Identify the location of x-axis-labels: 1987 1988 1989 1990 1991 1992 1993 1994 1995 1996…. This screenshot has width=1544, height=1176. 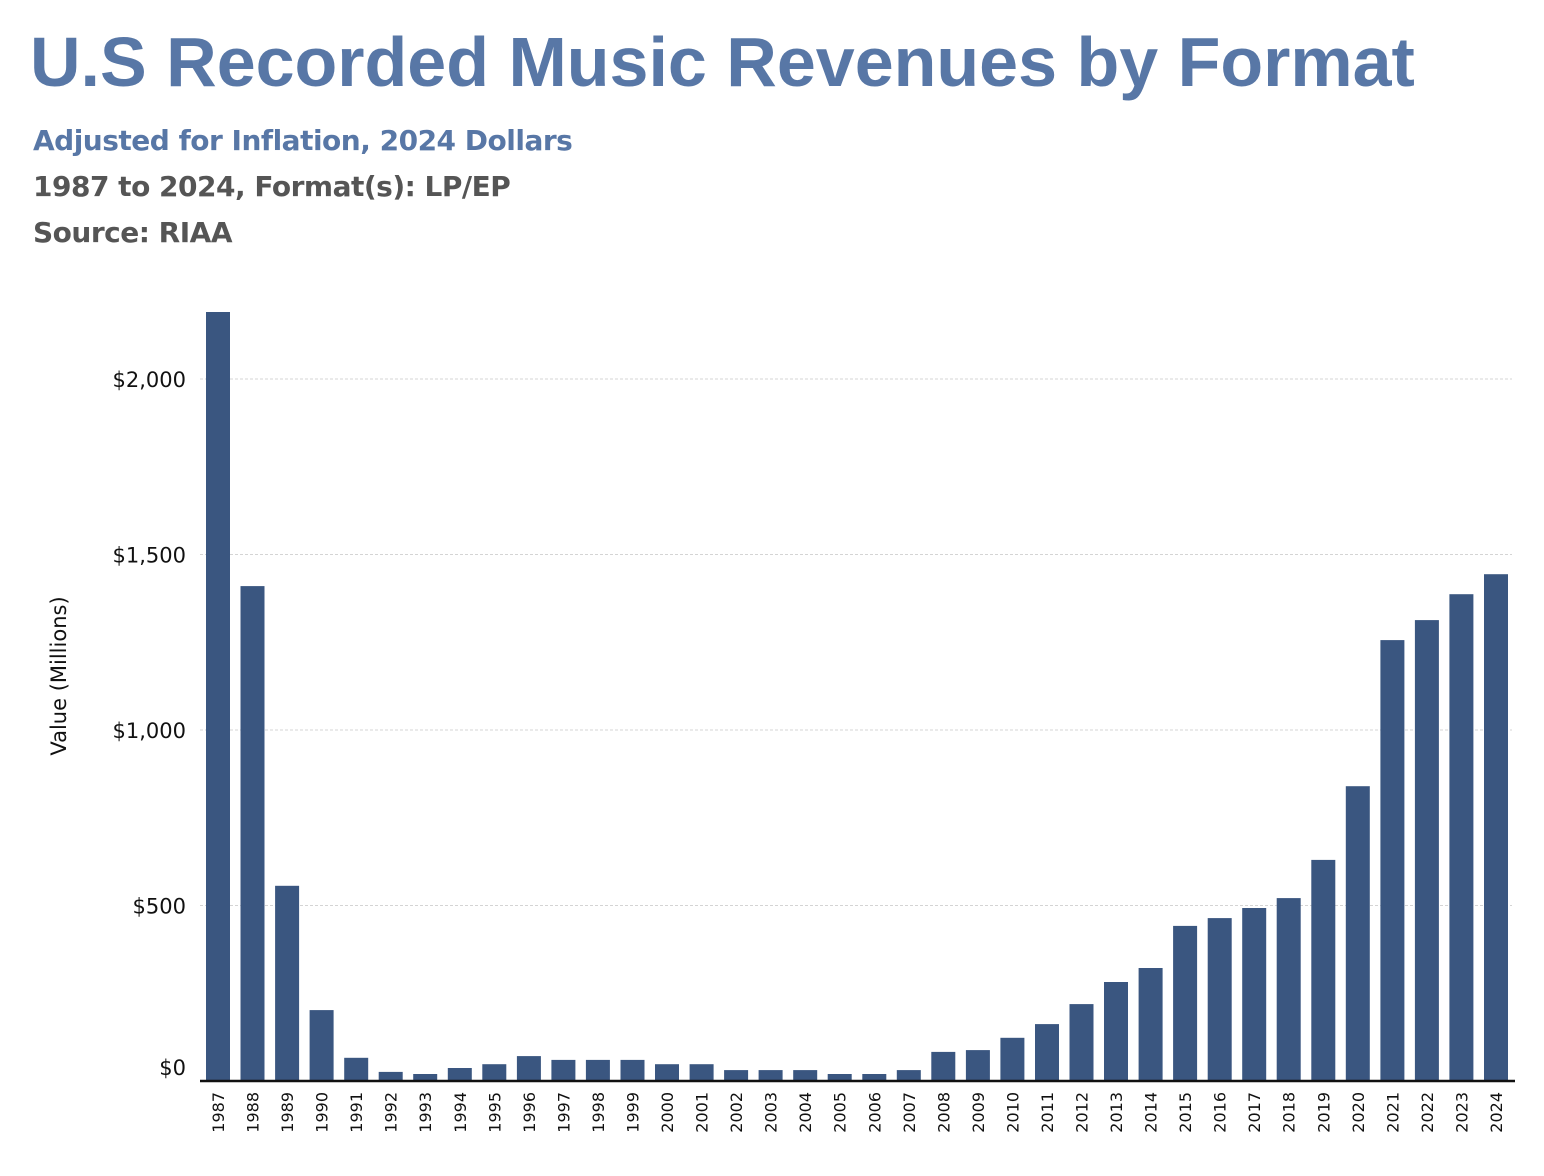
(857, 1112).